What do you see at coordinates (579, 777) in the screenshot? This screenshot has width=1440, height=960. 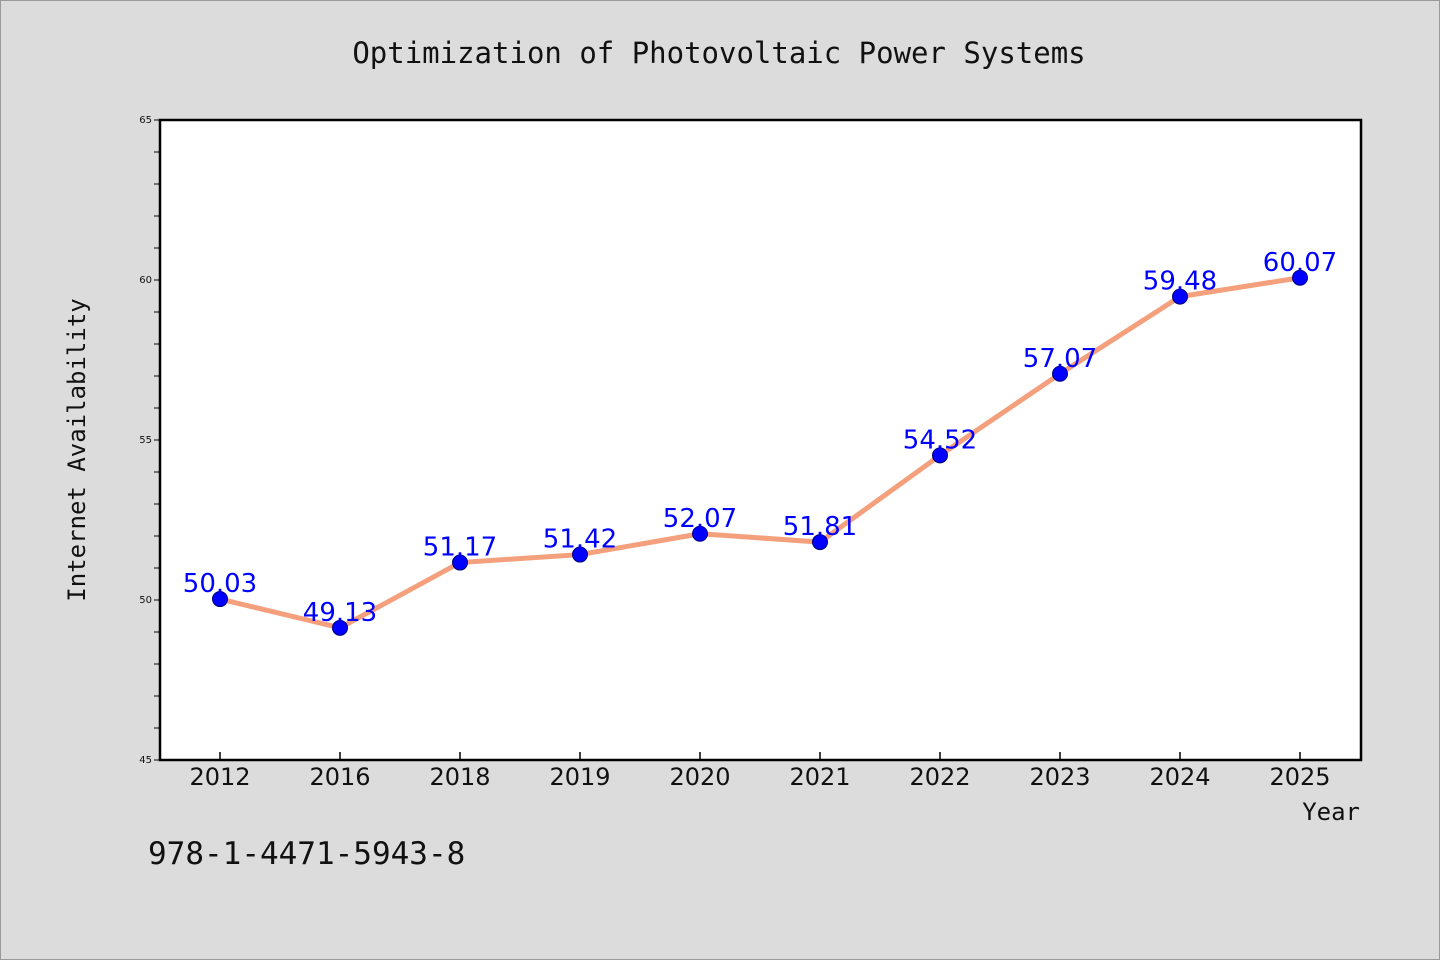 I see `x-tick-label: 2019` at bounding box center [579, 777].